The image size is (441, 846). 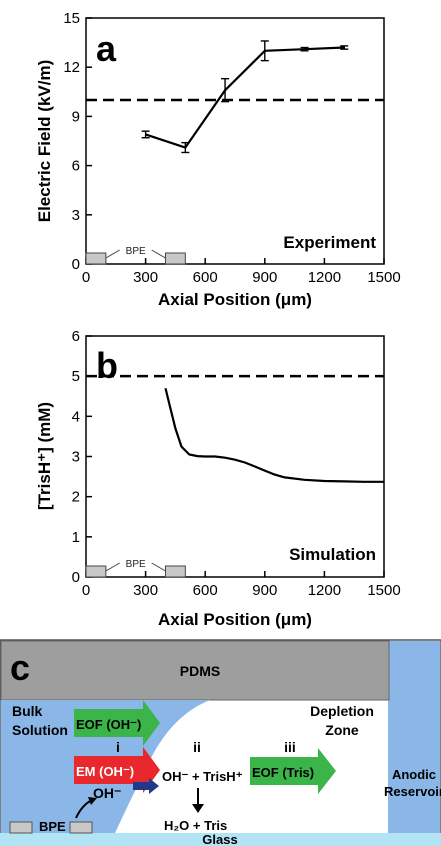 I want to click on panel-a-label: a, so click(x=106, y=48).